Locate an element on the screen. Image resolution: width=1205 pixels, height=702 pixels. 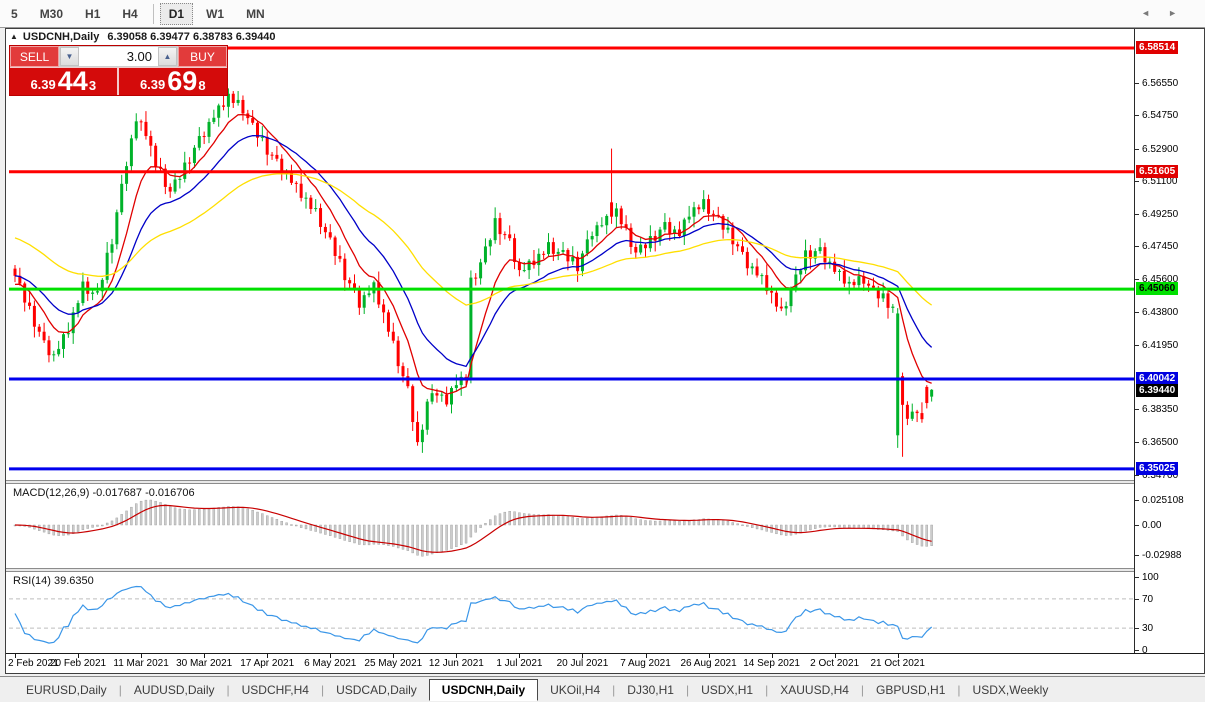
price-axis-tick-label: 6.52900 is located at coordinates (1160, 149).